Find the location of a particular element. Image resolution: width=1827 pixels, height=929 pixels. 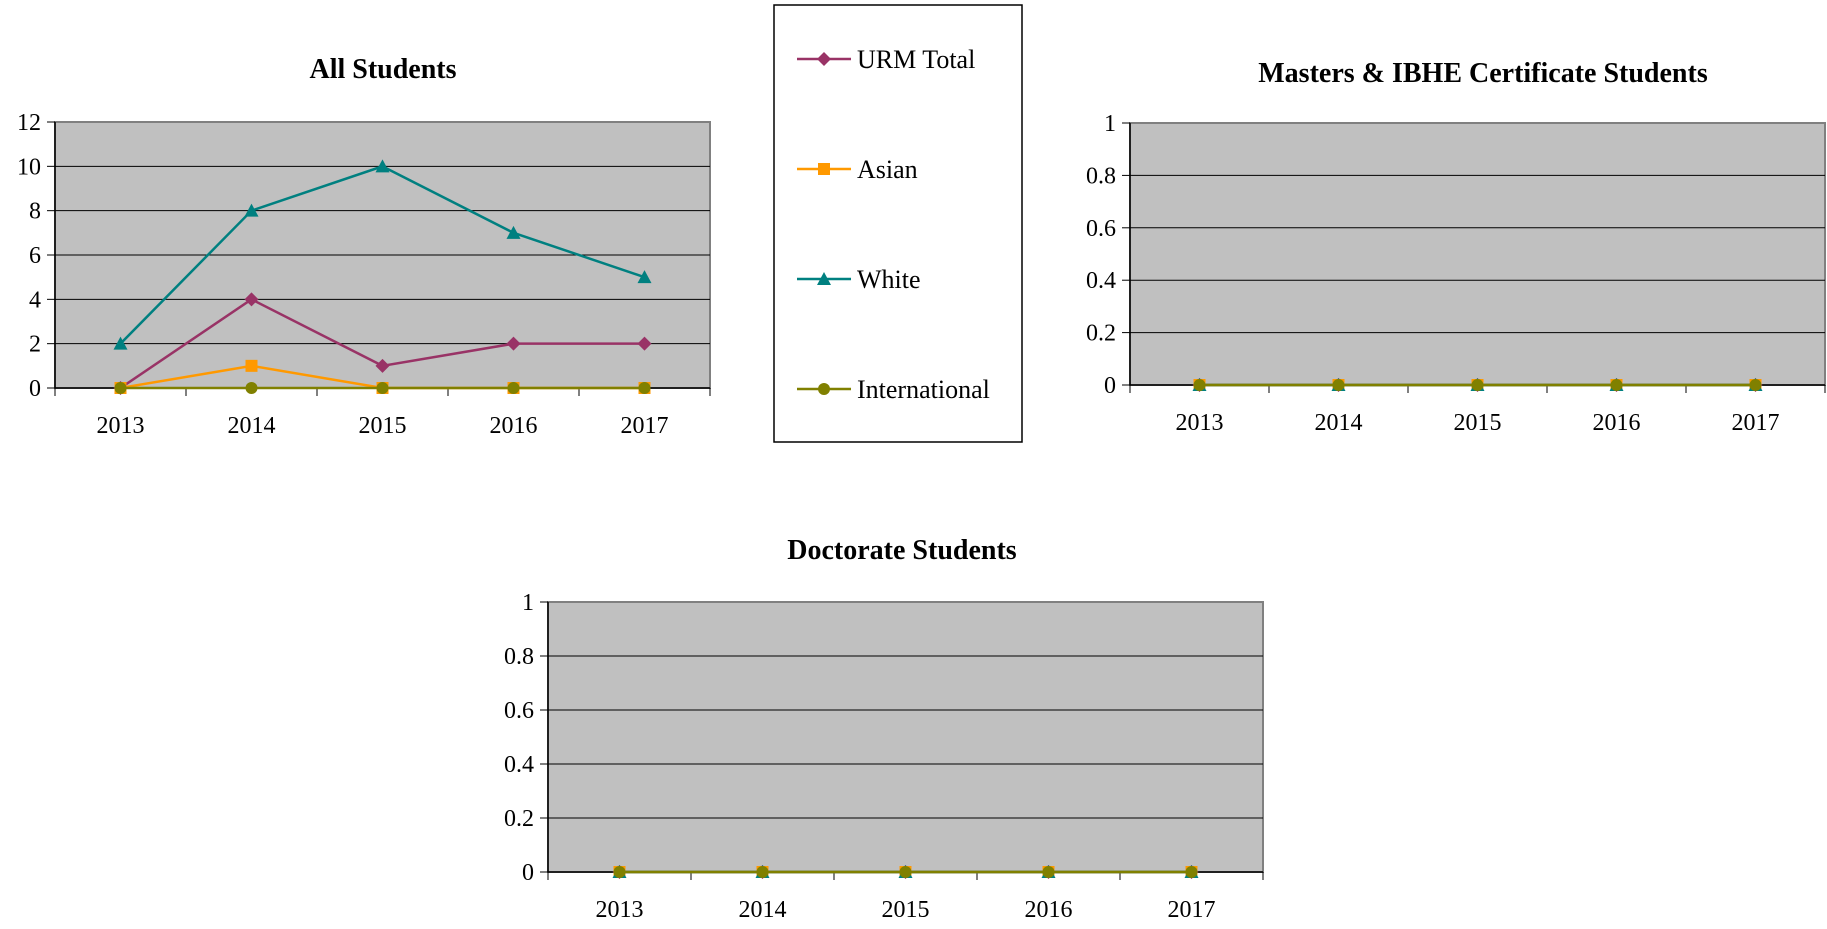

y-tick-label: 4 is located at coordinates (35, 300).